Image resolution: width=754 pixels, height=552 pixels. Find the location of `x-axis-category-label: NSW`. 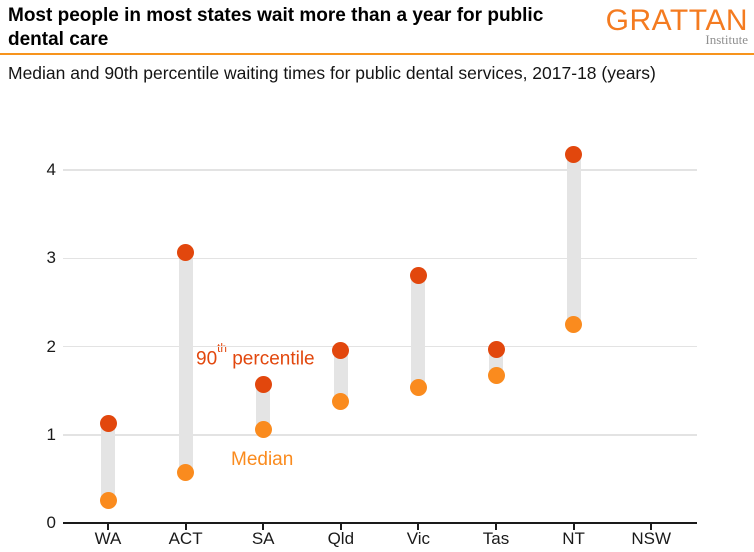

x-axis-category-label: NSW is located at coordinates (651, 538).